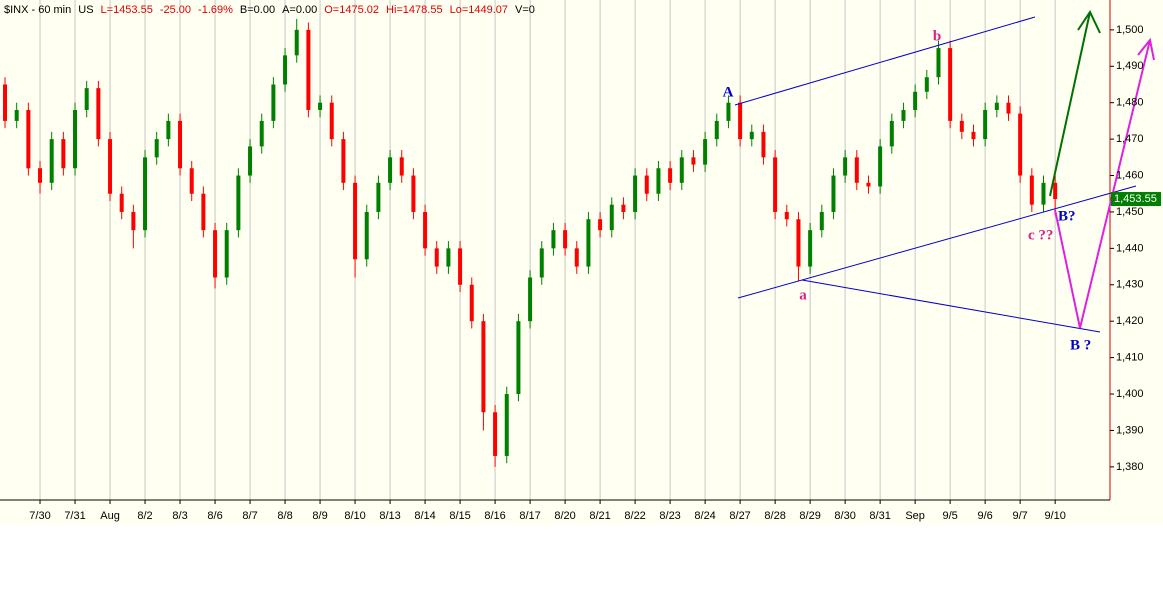  I want to click on label-b: b, so click(937, 36).